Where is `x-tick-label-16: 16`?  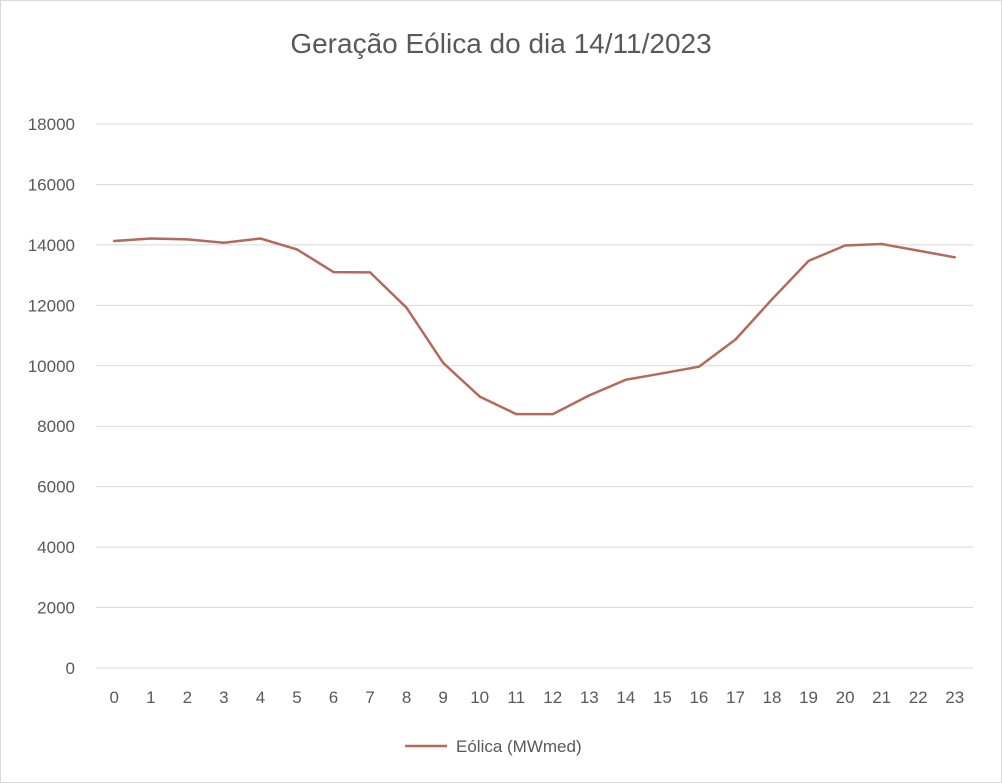 x-tick-label-16: 16 is located at coordinates (698, 697).